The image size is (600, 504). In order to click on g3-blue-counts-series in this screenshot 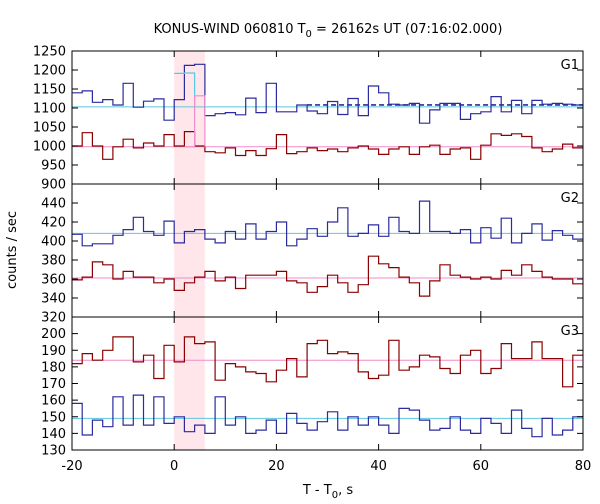, I will do `click(327, 416)`.